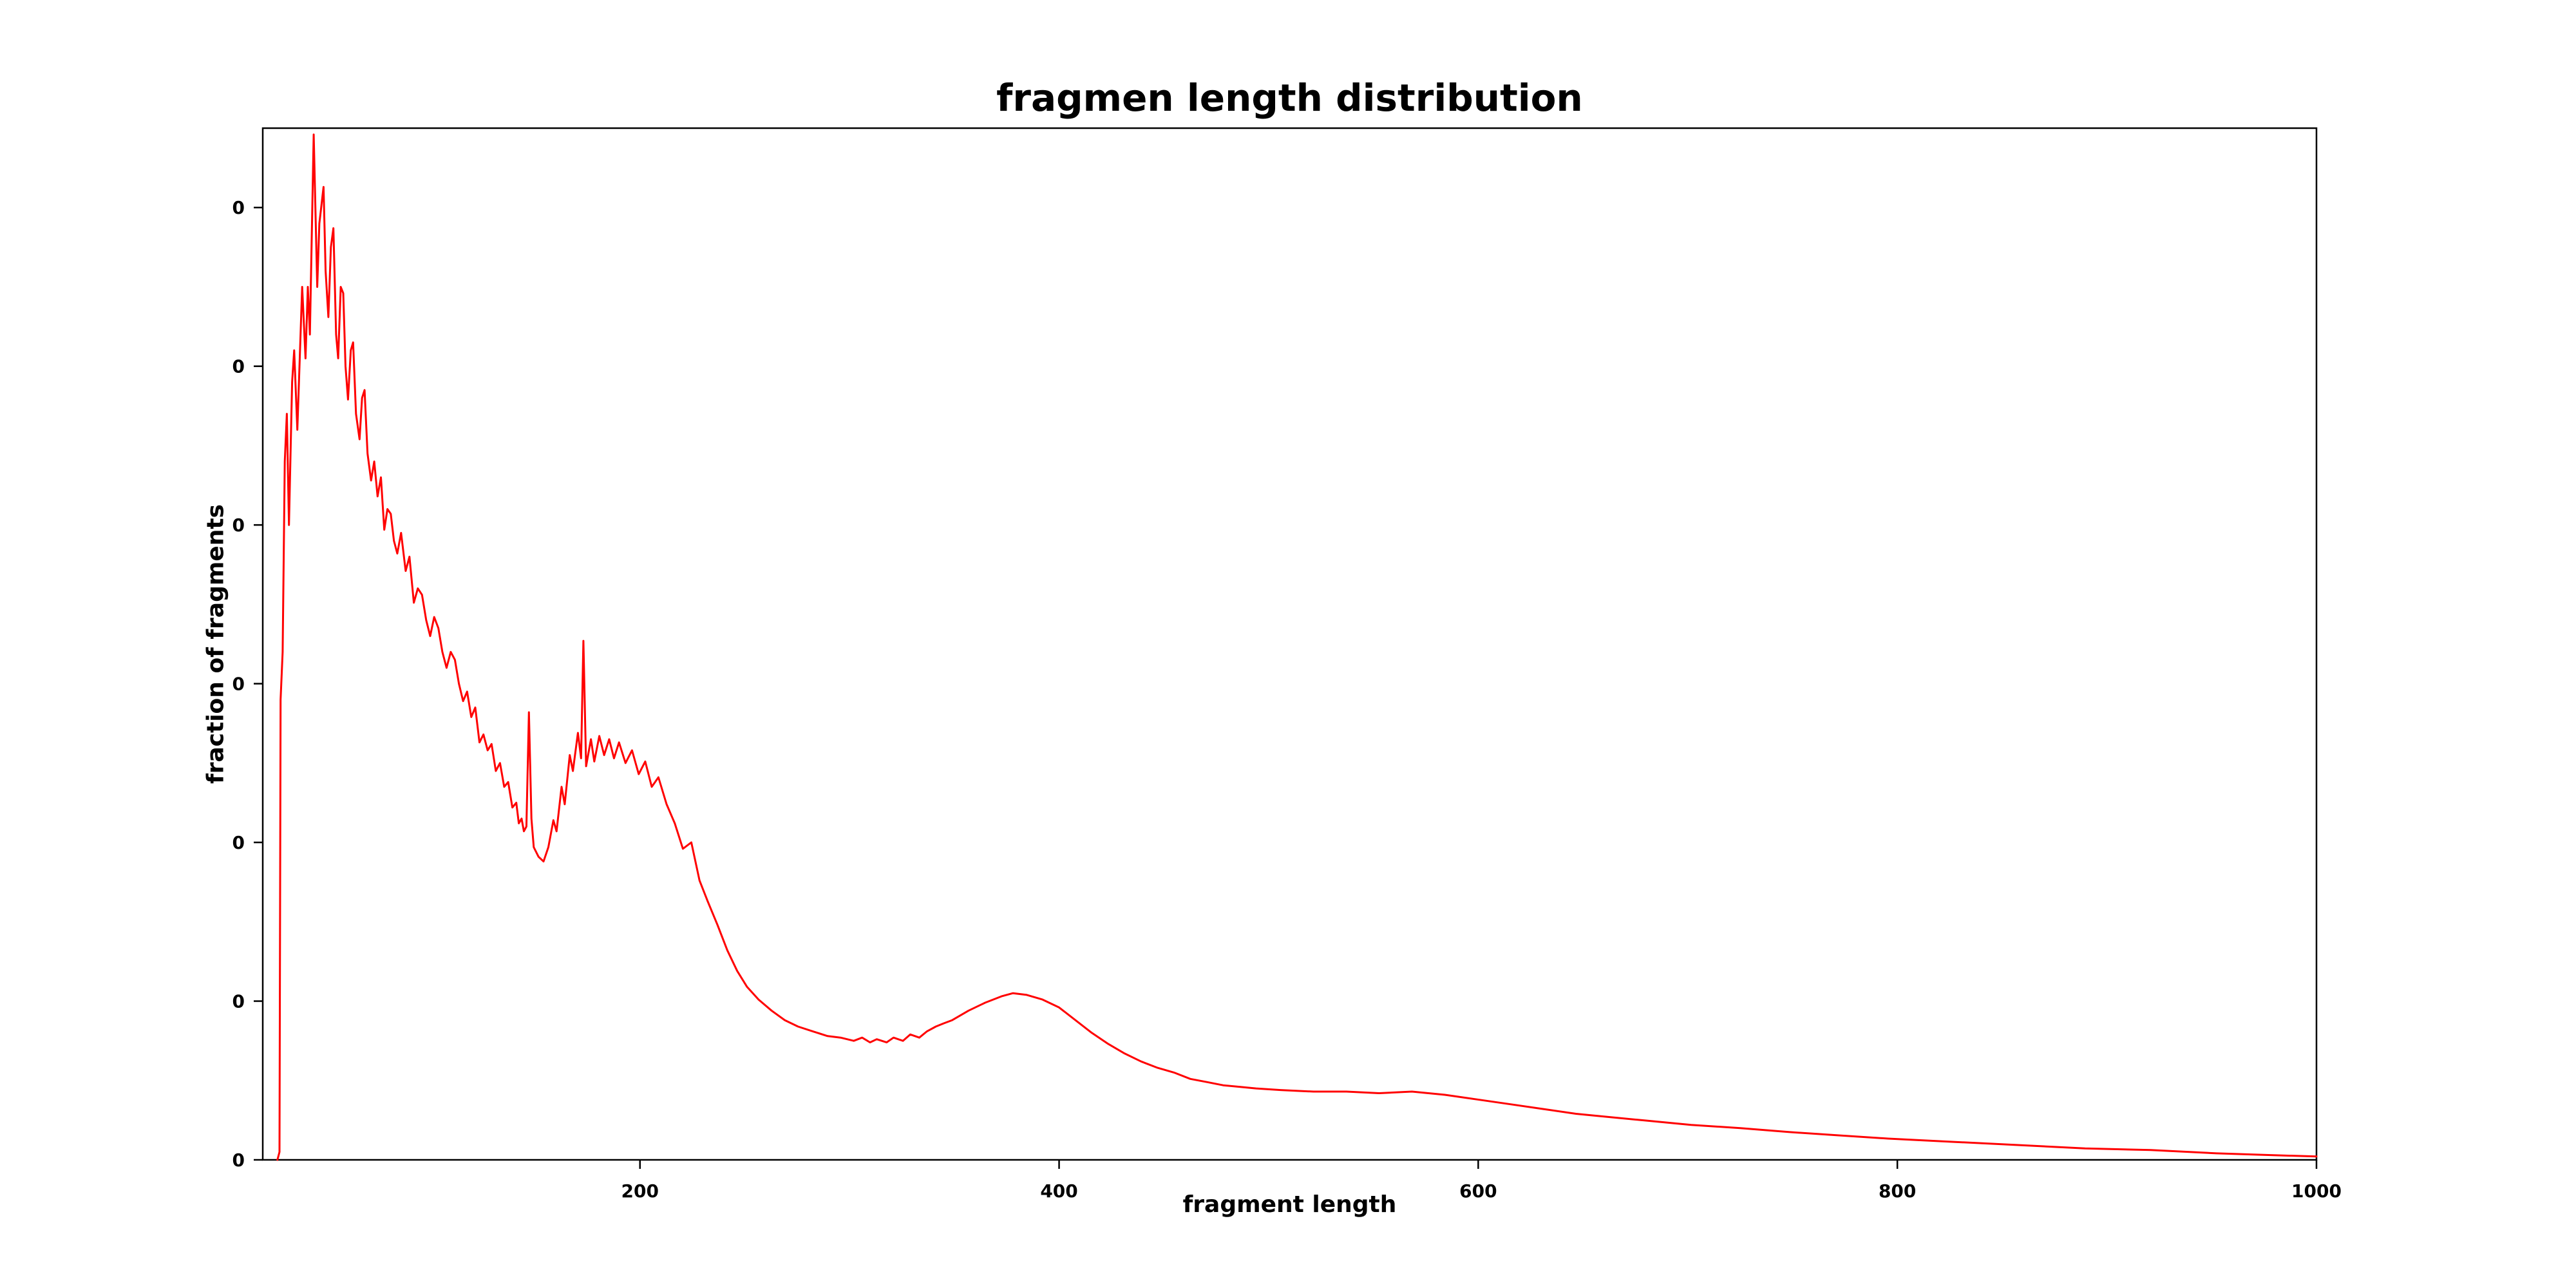 The width and height of the screenshot is (2576, 1288). I want to click on x-tick-label: 1000, so click(2316, 1191).